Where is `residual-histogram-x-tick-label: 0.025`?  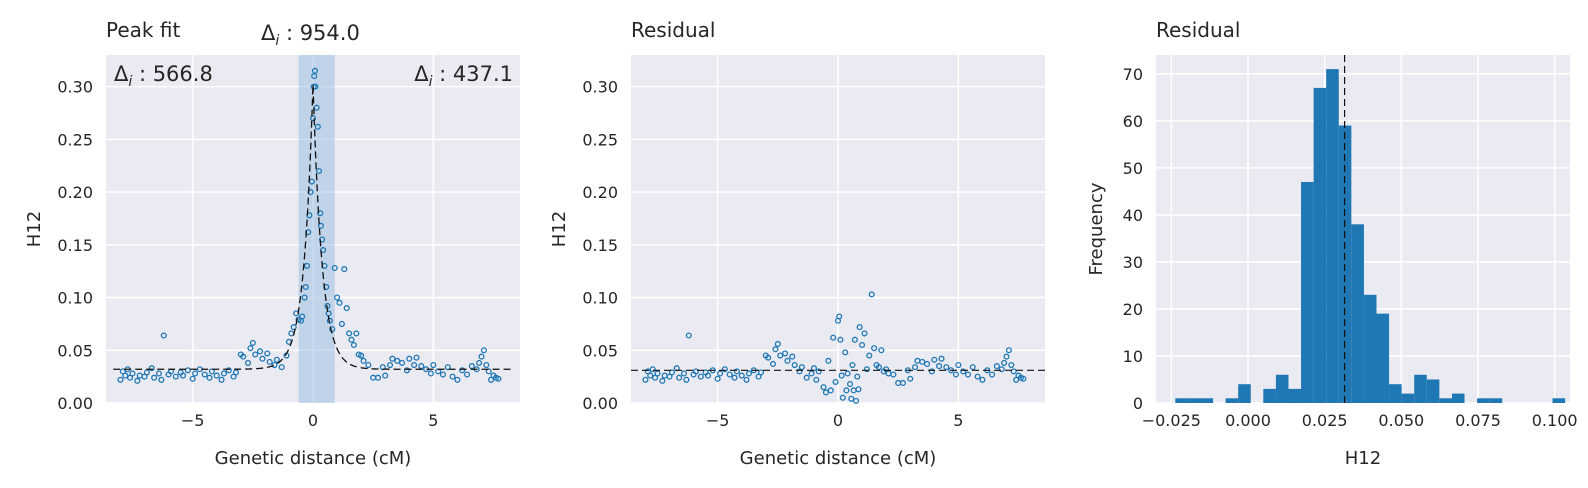
residual-histogram-x-tick-label: 0.025 is located at coordinates (1325, 420).